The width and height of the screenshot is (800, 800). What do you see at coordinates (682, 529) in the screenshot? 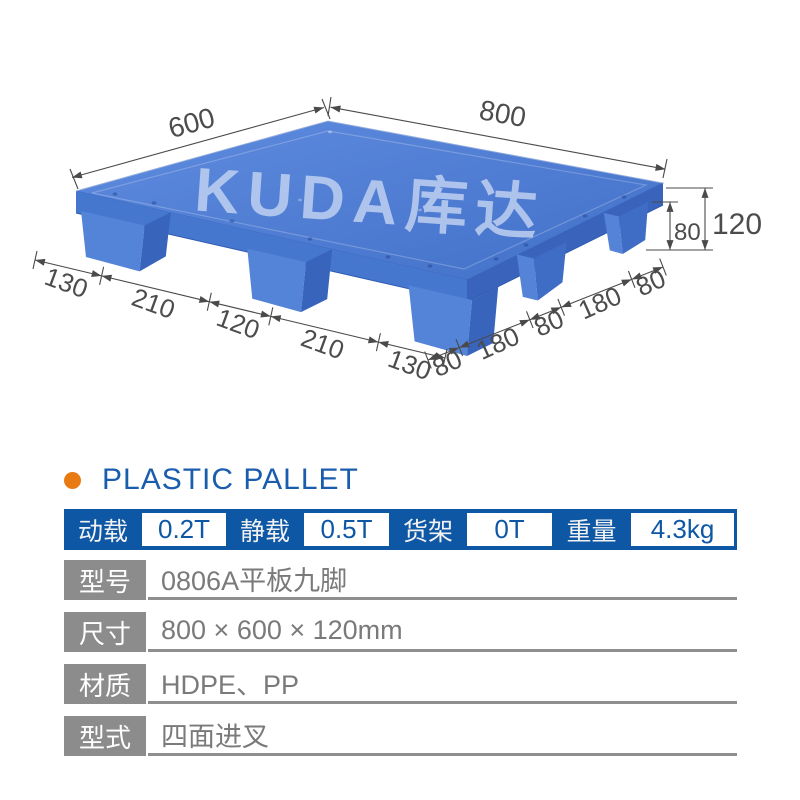
I see `spec-value-weight: 4.3kg` at bounding box center [682, 529].